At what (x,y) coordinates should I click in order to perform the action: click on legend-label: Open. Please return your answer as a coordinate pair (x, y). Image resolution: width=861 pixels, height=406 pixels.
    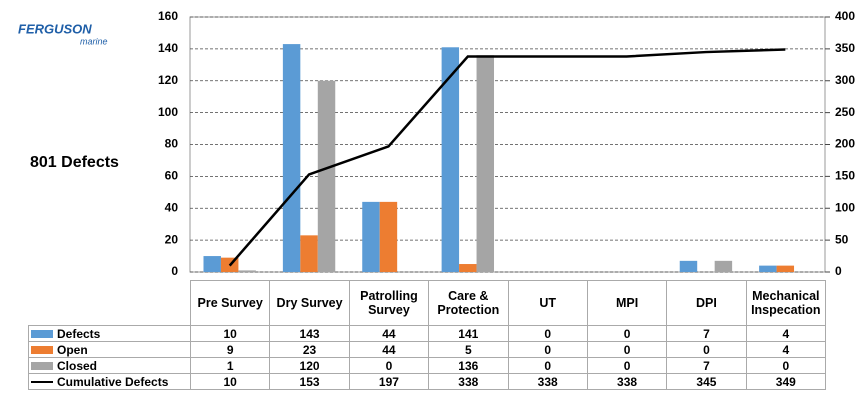
    Looking at the image, I should click on (72, 349).